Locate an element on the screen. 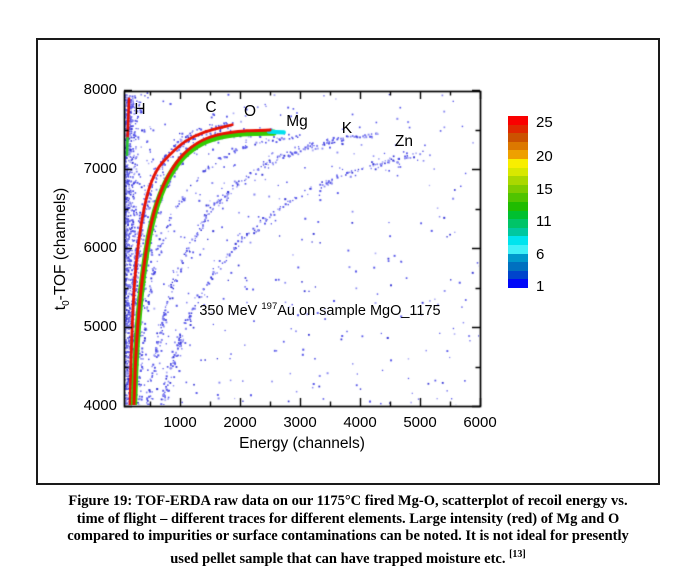 The height and width of the screenshot is (578, 696). element-label-Mg: Mg is located at coordinates (297, 121).